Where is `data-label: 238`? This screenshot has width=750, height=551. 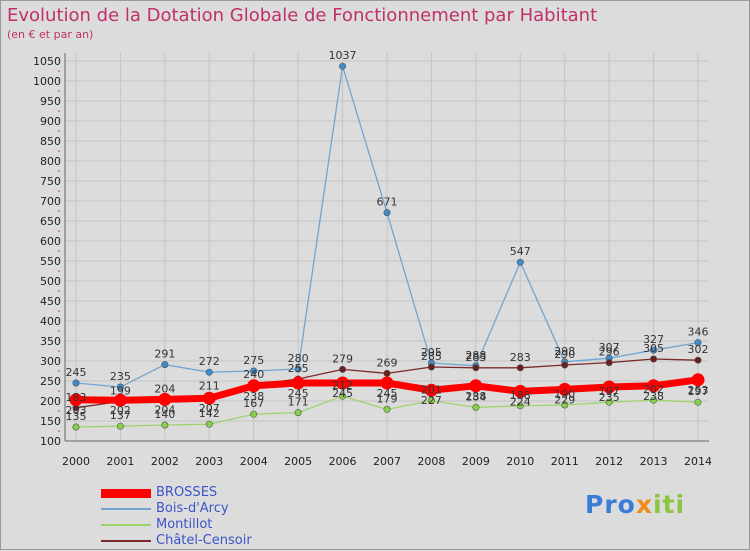 data-label: 238 is located at coordinates (653, 396).